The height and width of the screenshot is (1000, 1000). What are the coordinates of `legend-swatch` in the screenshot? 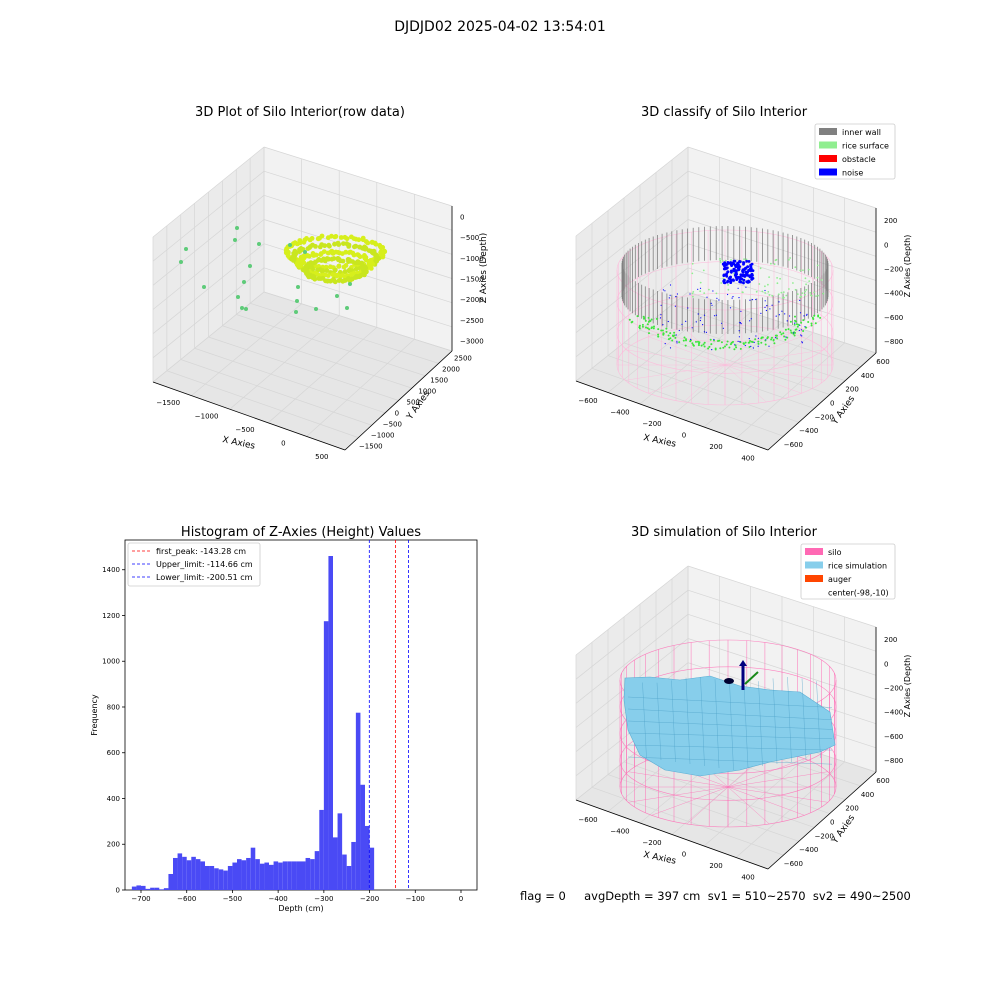 It's located at (828, 145).